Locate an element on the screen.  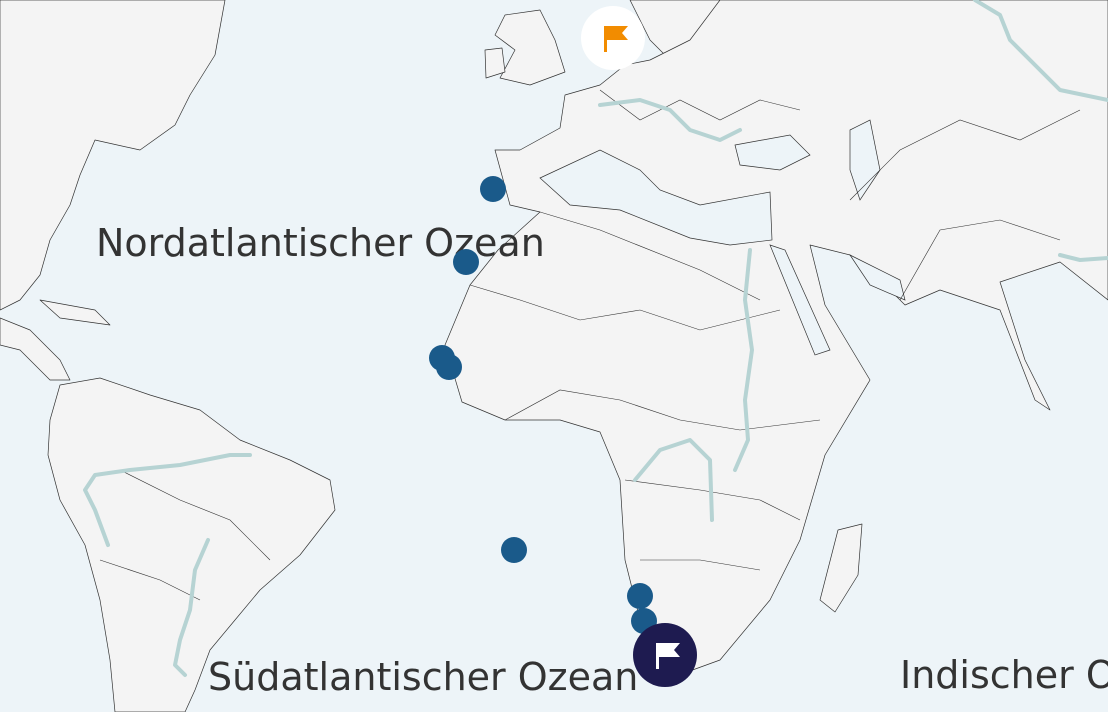
inland-seas is located at coordinates (722, 237).